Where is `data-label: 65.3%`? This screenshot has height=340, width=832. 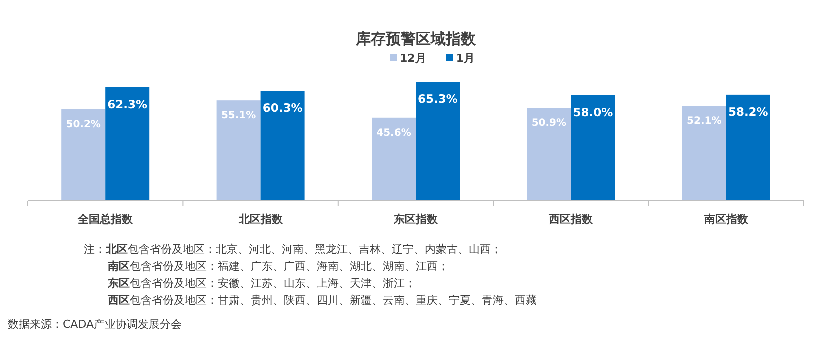
data-label: 65.3% is located at coordinates (438, 99).